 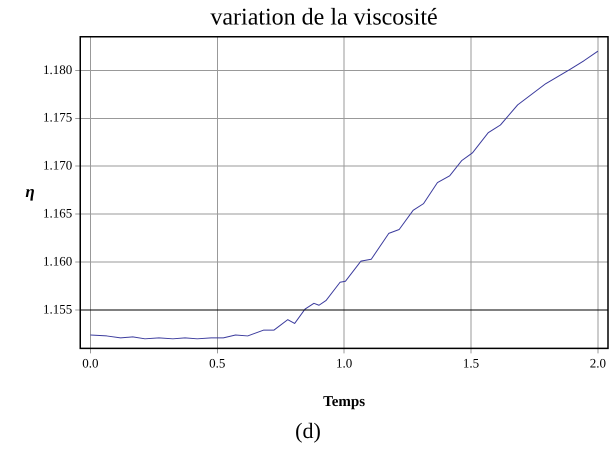 What do you see at coordinates (57, 213) in the screenshot?
I see `y-tick-label: 1.165` at bounding box center [57, 213].